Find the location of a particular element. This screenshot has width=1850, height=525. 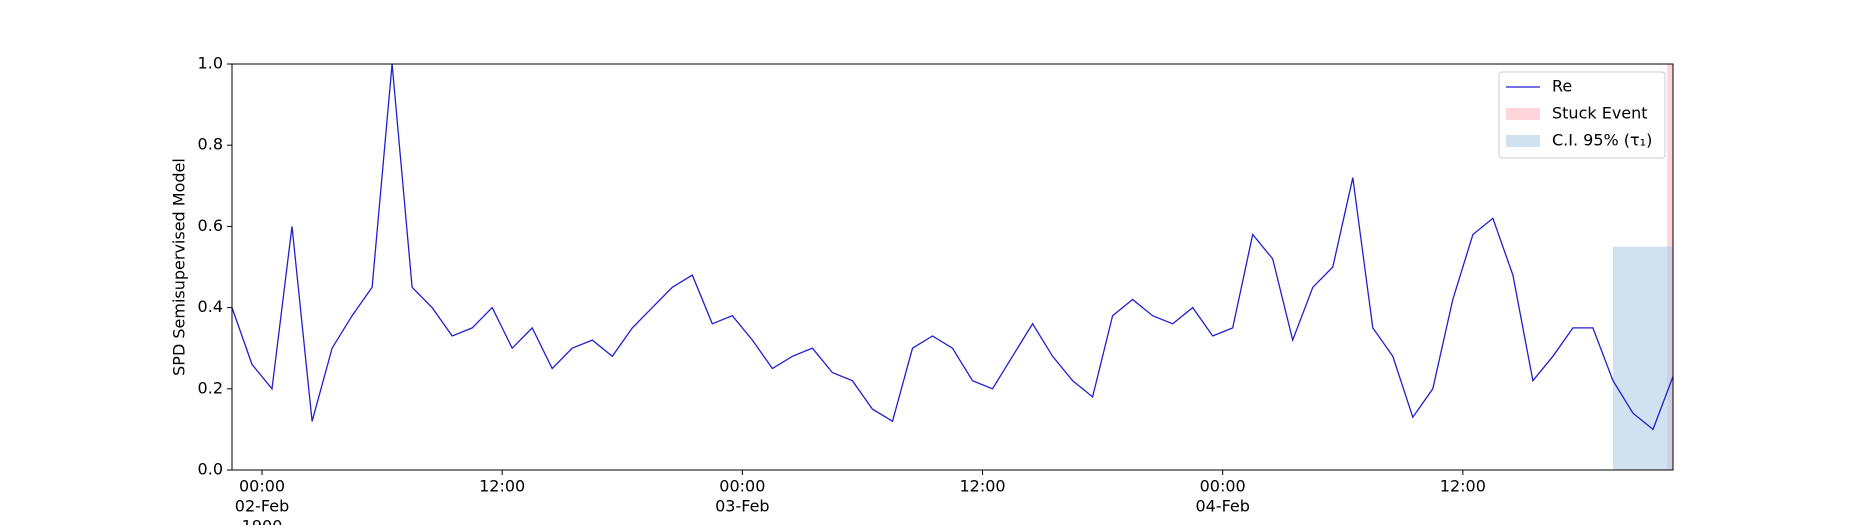

x-tick-label: 03-Feb is located at coordinates (742, 506).